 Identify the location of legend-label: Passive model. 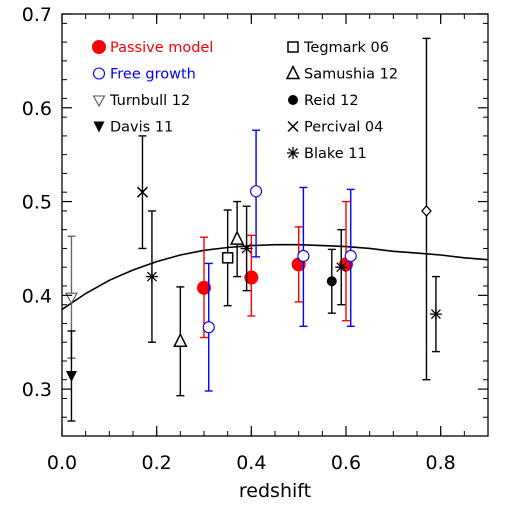
(161, 48).